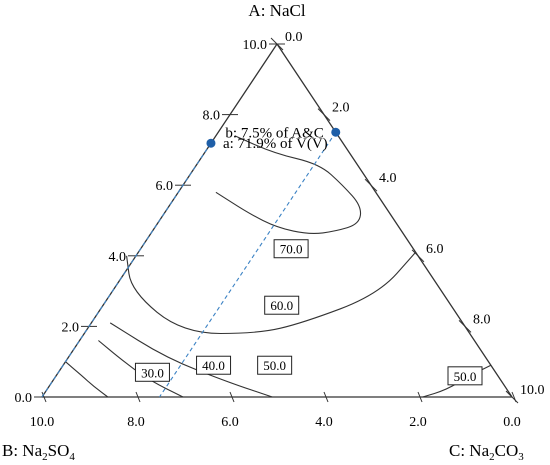 This screenshot has width=550, height=465. I want to click on left-axis-tick-label: 0.0, so click(24, 398).